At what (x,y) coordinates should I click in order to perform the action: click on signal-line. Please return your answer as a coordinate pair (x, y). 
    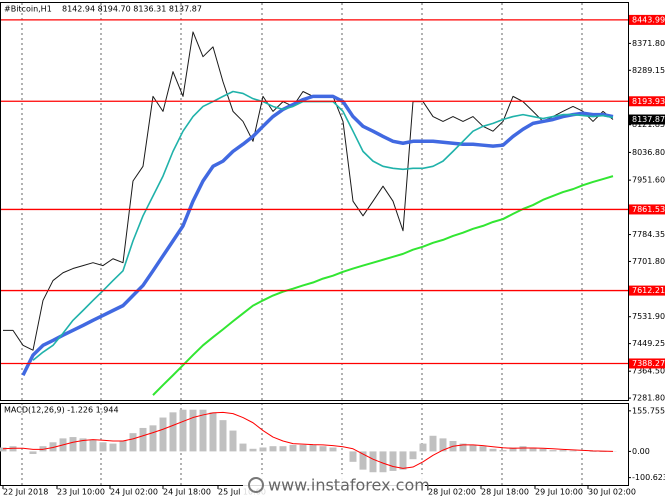
    Looking at the image, I should click on (308, 440).